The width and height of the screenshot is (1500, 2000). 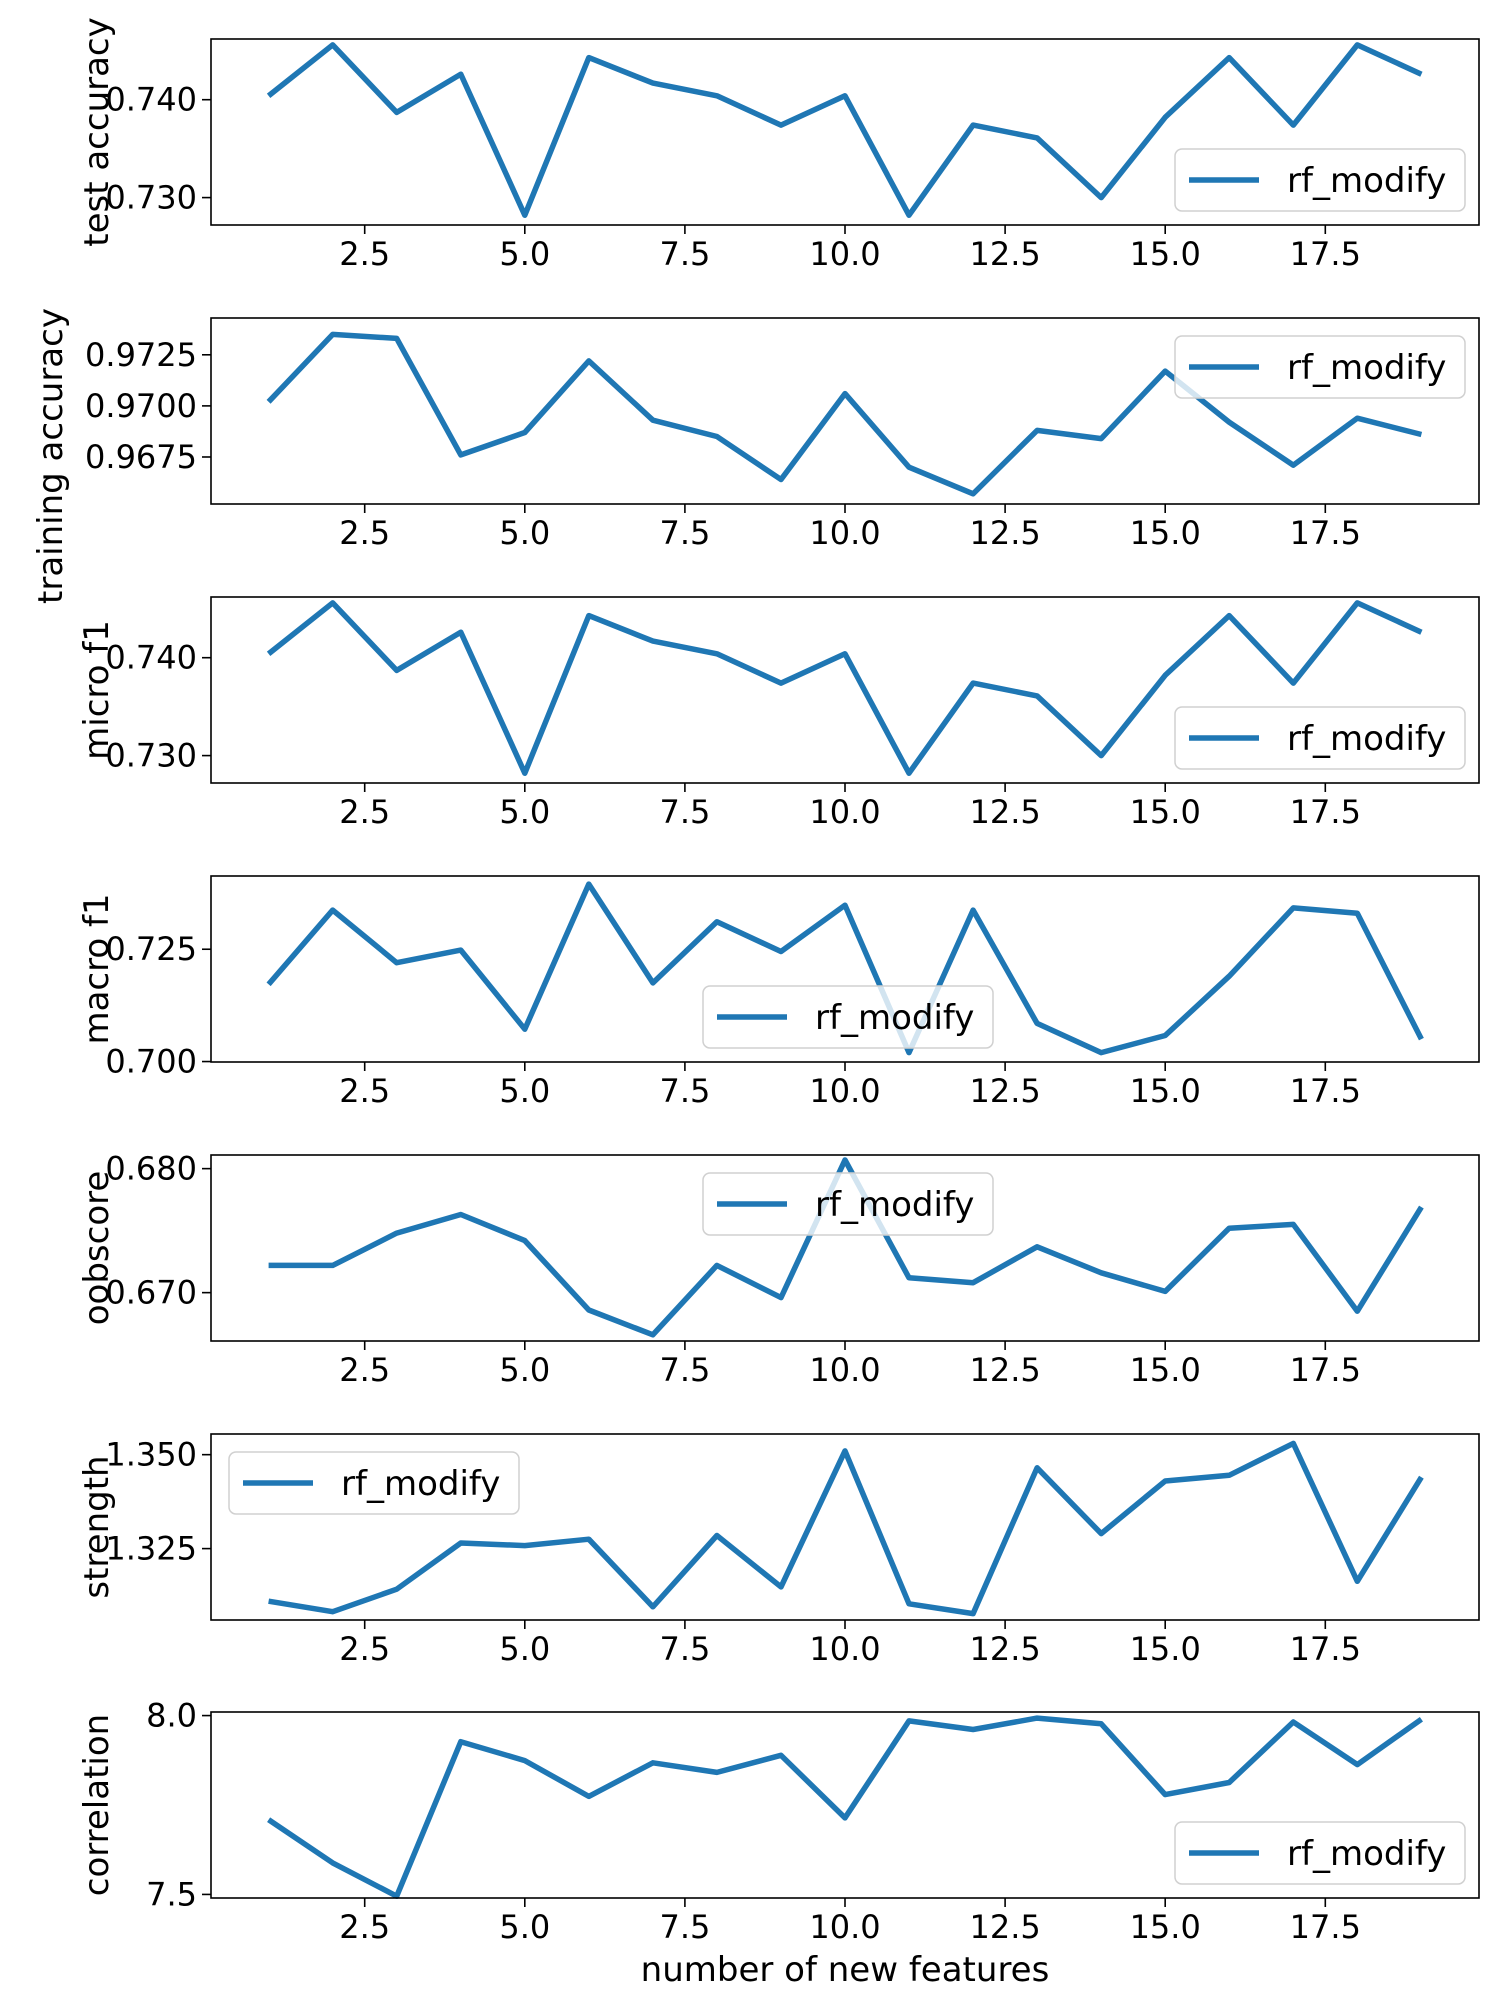 I want to click on y-axis-title: training accuracy, so click(x=51, y=456).